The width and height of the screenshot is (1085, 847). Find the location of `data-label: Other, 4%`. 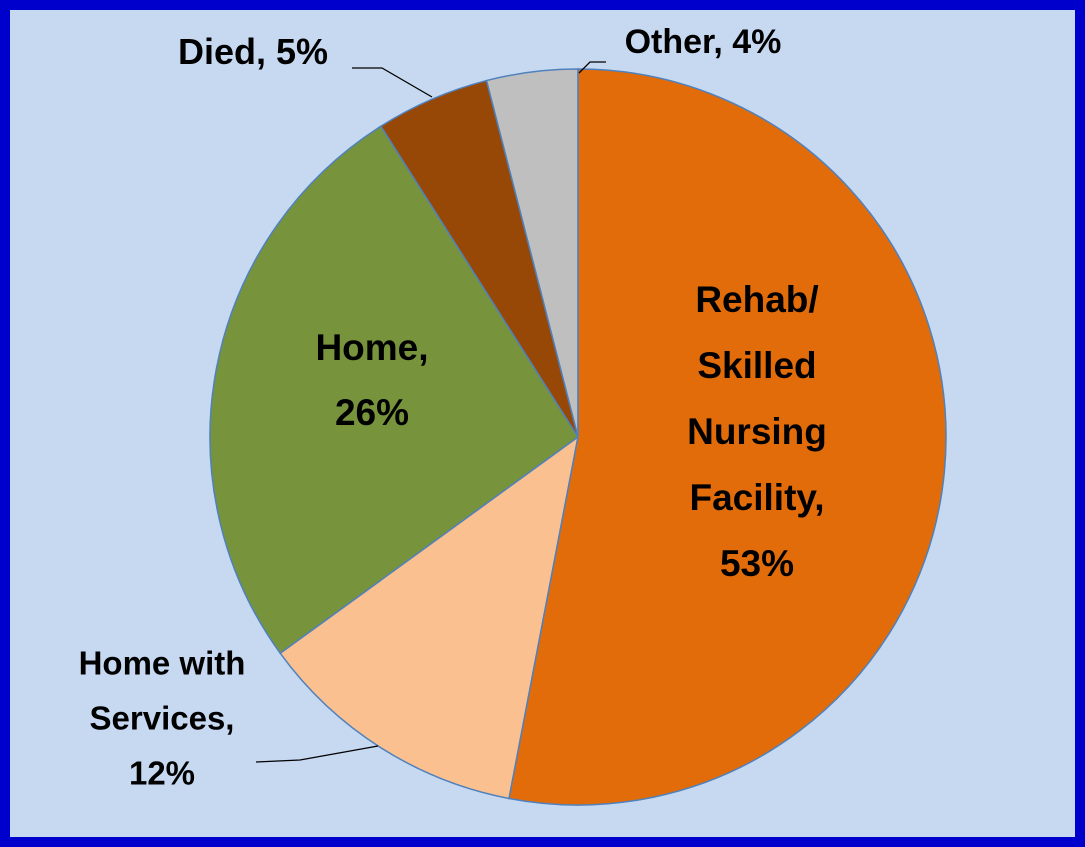

data-label: Other, 4% is located at coordinates (703, 42).